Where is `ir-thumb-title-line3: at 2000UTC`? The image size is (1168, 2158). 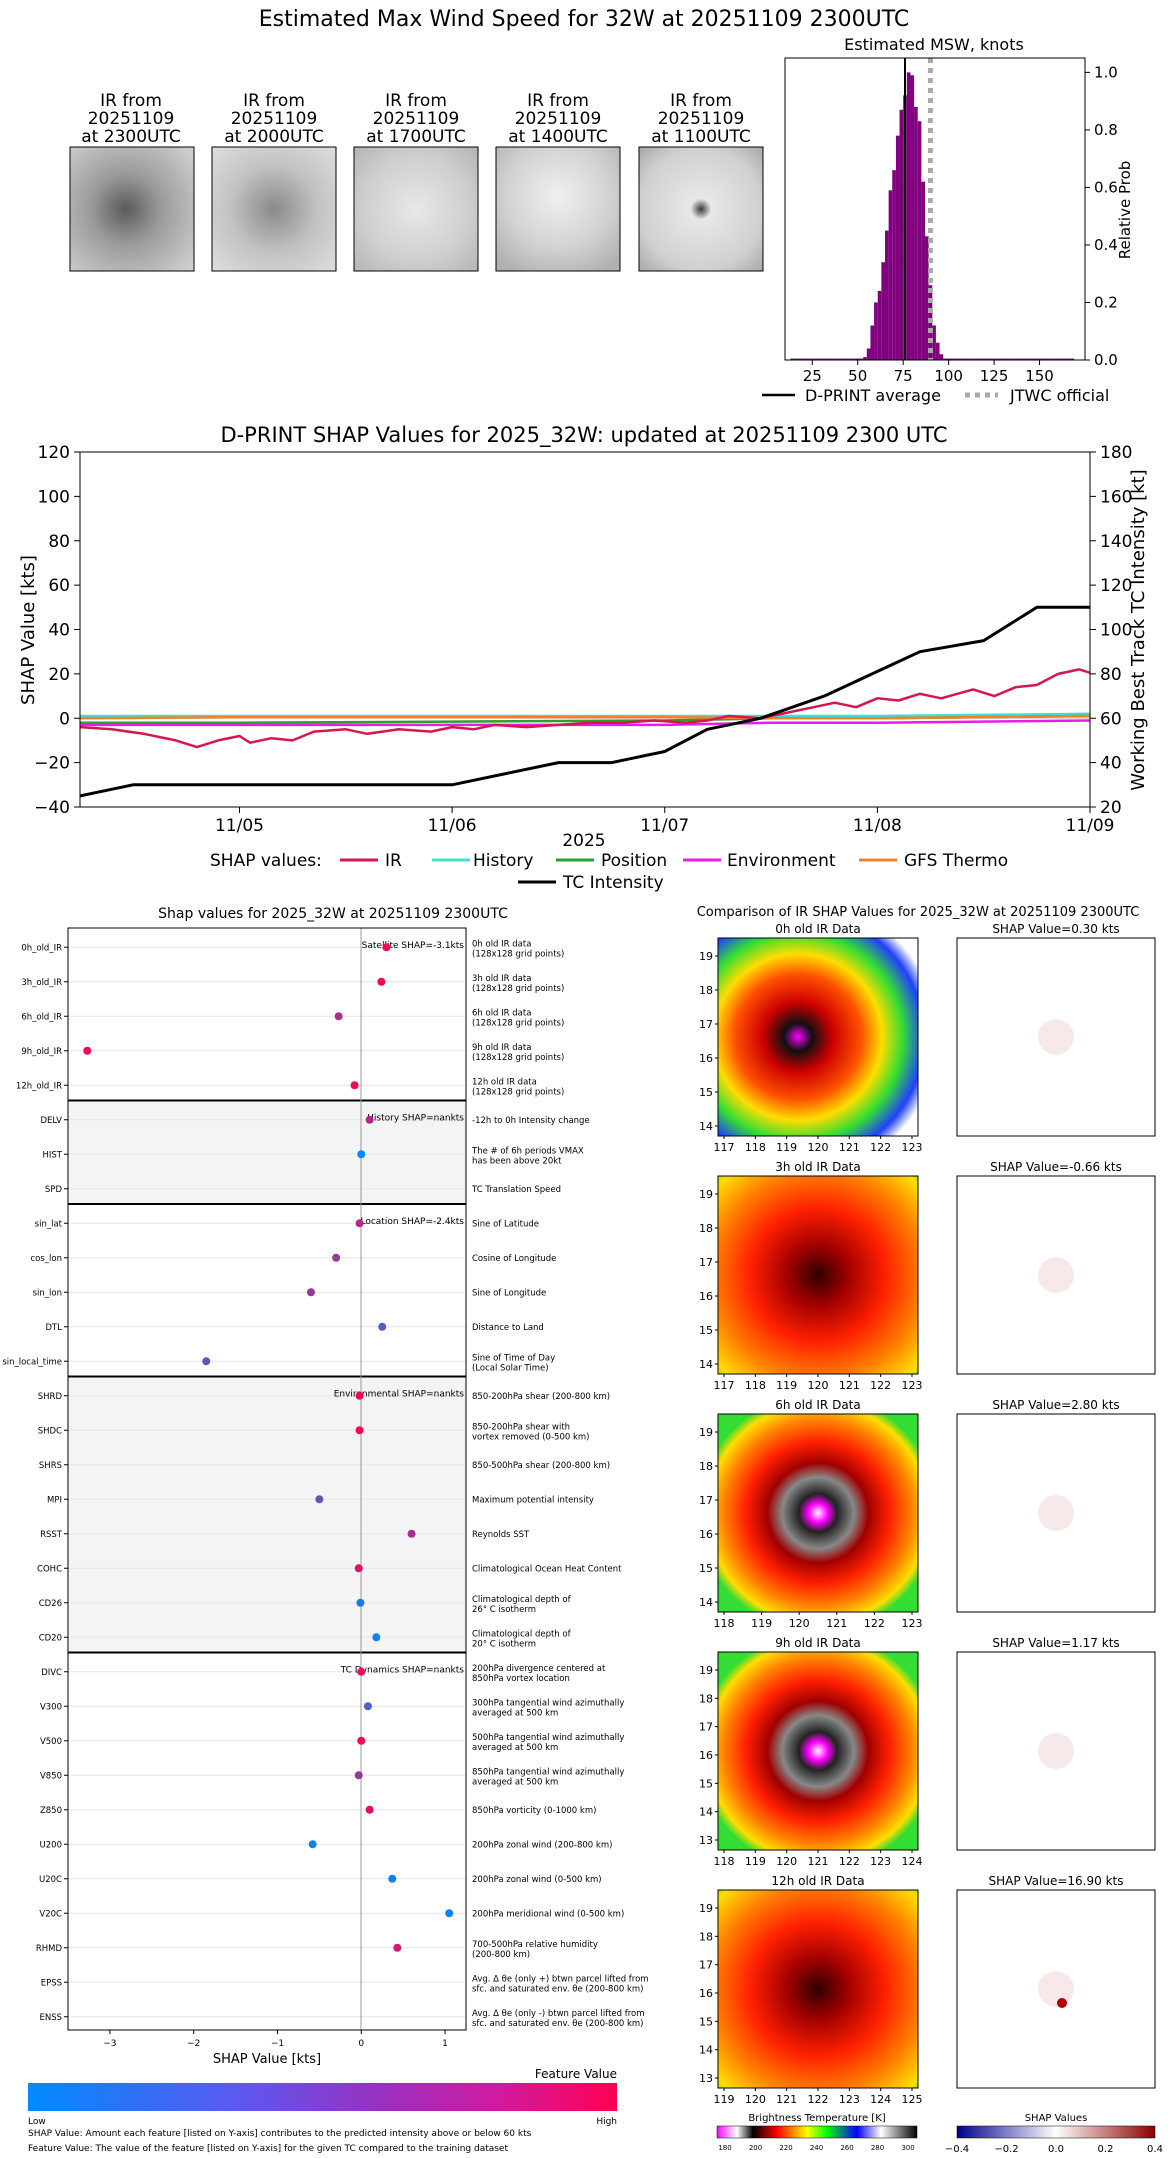 ir-thumb-title-line3: at 2000UTC is located at coordinates (273, 137).